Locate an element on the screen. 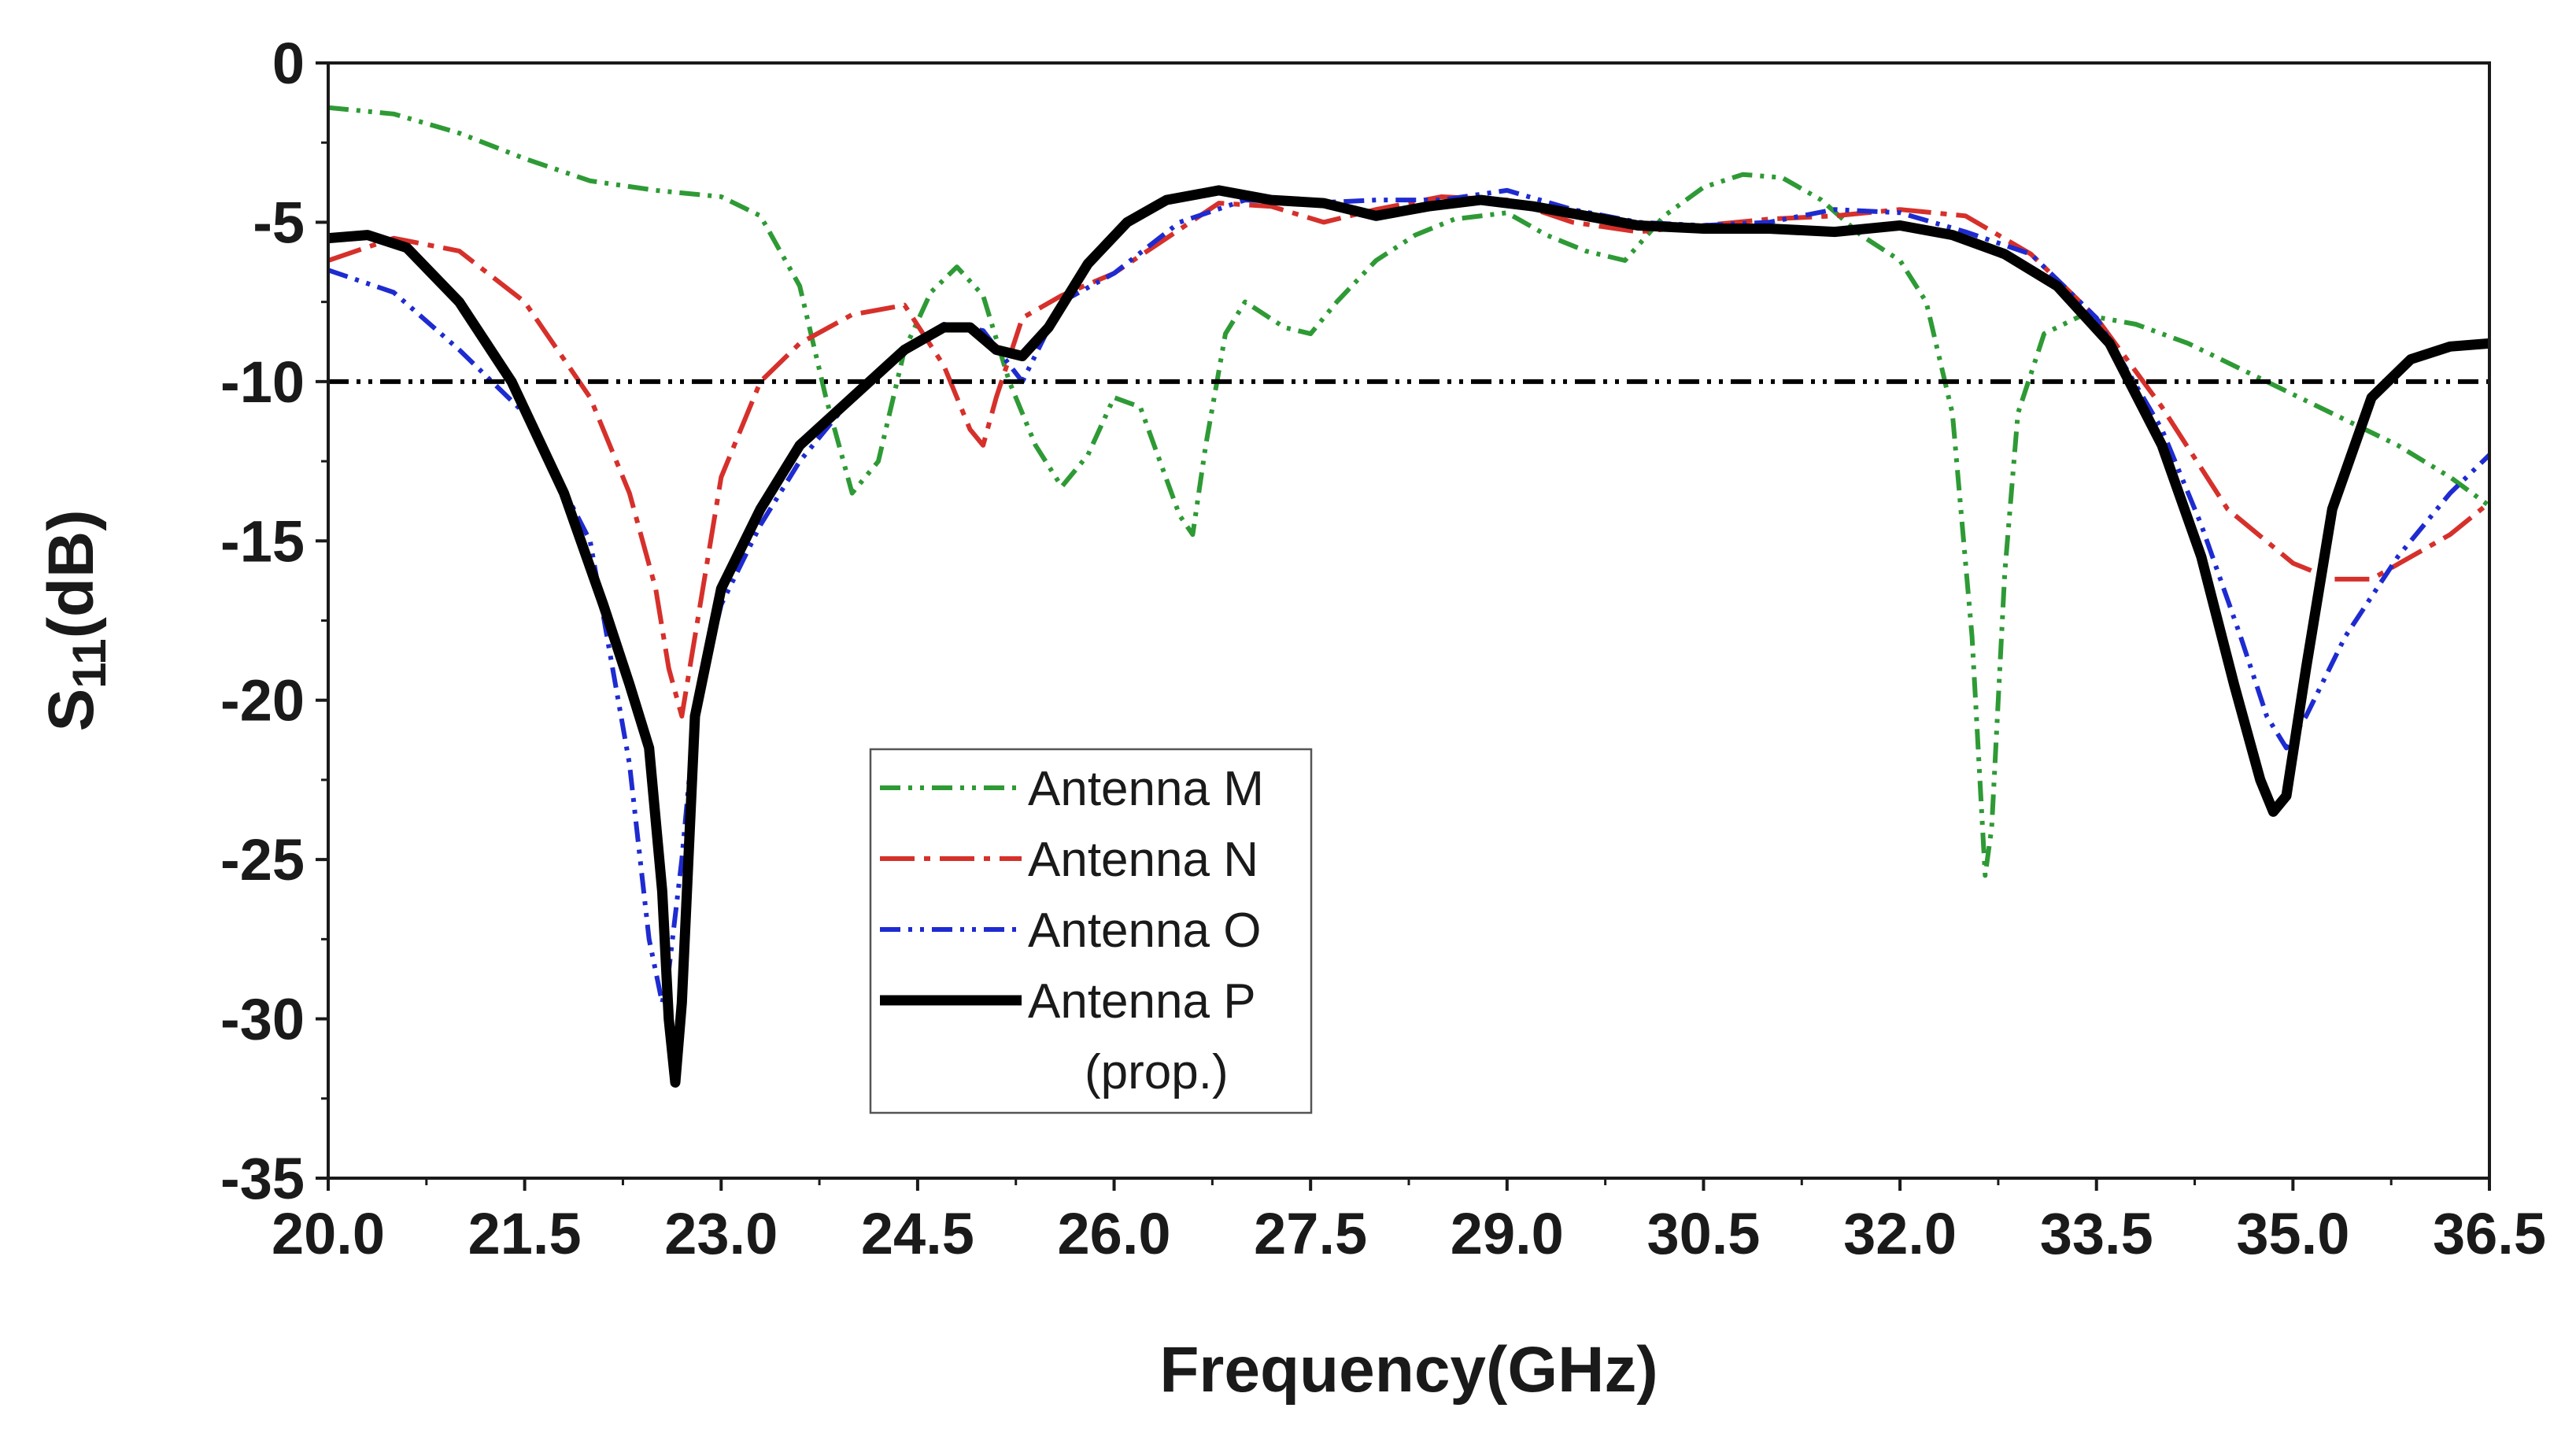 Image resolution: width=2576 pixels, height=1430 pixels. x-tick-label: 36.5 is located at coordinates (2489, 1233).